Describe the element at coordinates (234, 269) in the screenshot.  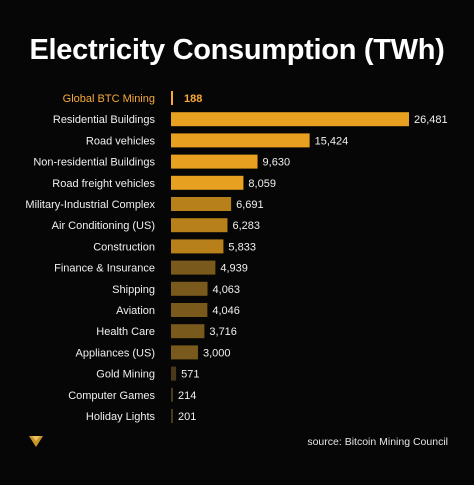
I see `value-label: 4,939` at that location.